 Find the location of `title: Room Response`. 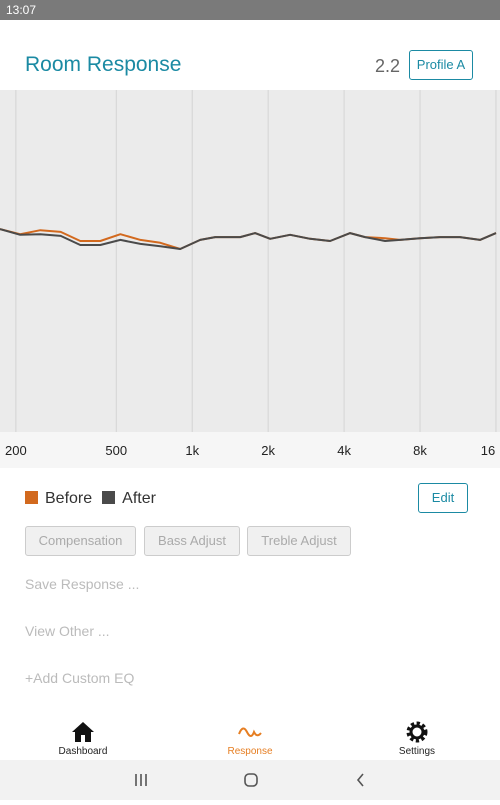

title: Room Response is located at coordinates (103, 64).